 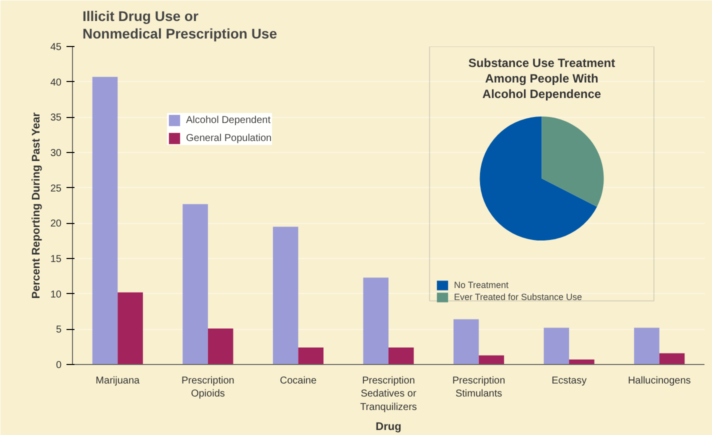 What do you see at coordinates (569, 381) in the screenshot?
I see `x-tick-label: Ecstasy` at bounding box center [569, 381].